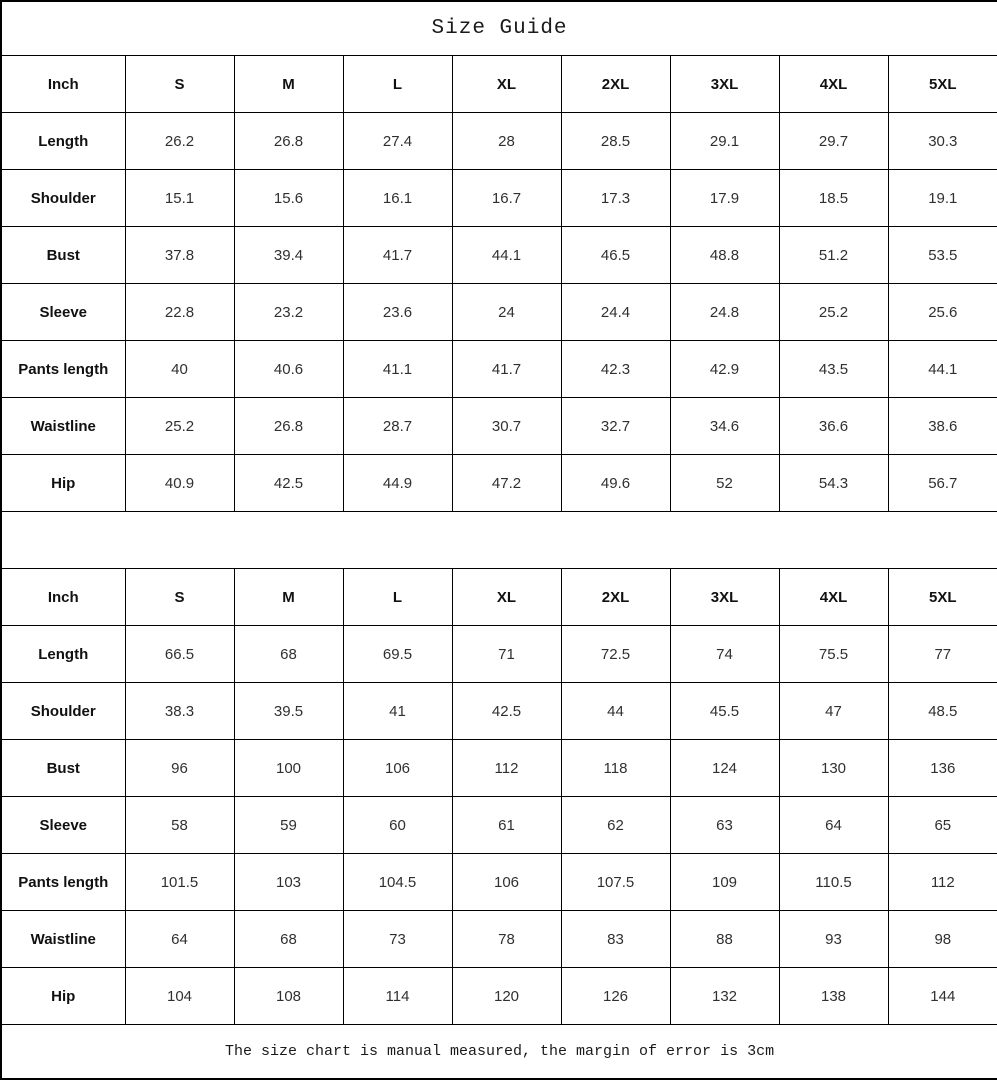 The image size is (997, 1080). What do you see at coordinates (63, 426) in the screenshot?
I see `row-label: Waistline` at bounding box center [63, 426].